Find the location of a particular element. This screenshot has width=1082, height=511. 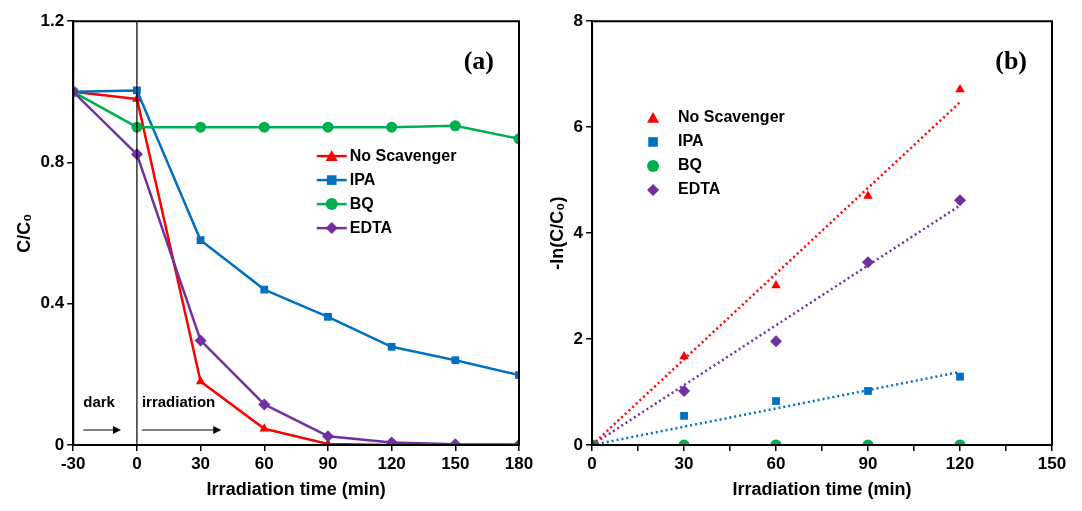

annotation: dark is located at coordinates (99, 401).